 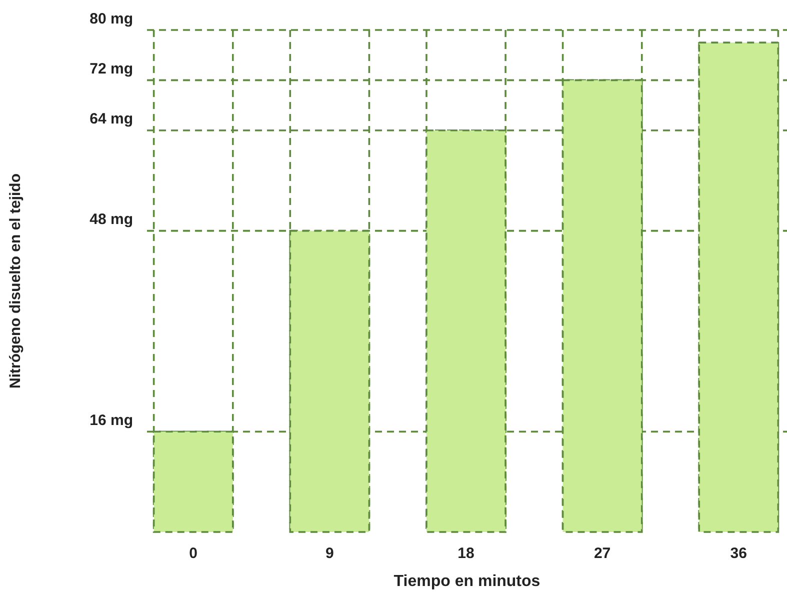 What do you see at coordinates (602, 553) in the screenshot?
I see `x-tick-label: 27` at bounding box center [602, 553].